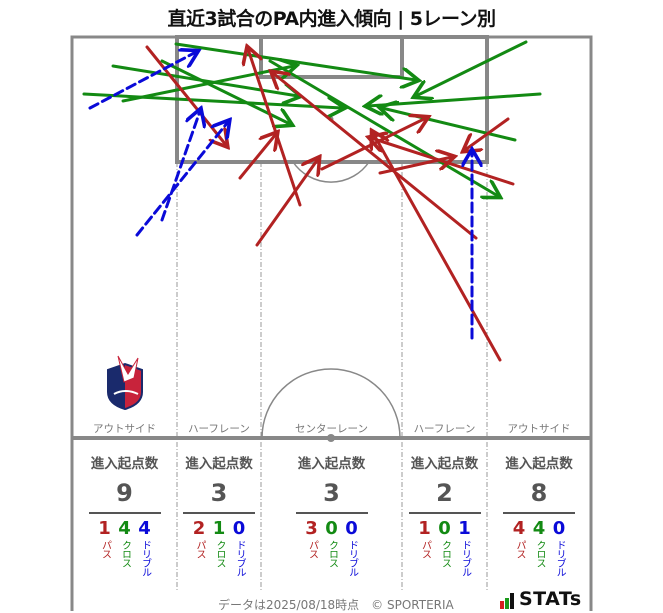 The width and height of the screenshot is (663, 613). What do you see at coordinates (331, 57) in the screenshot?
I see `goal-area` at bounding box center [331, 57].